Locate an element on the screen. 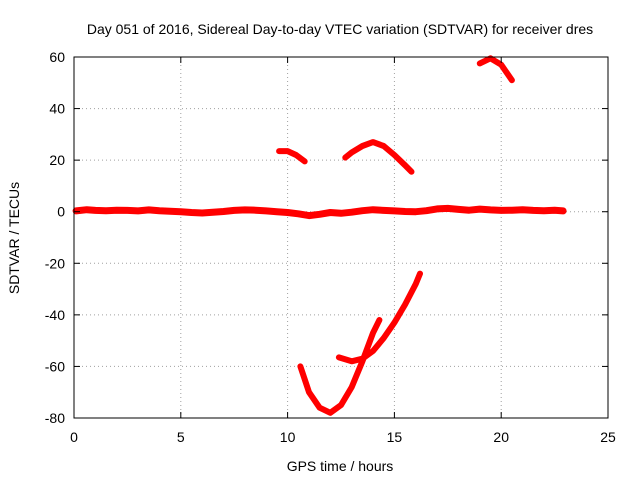  series-4-line is located at coordinates (495, 69).